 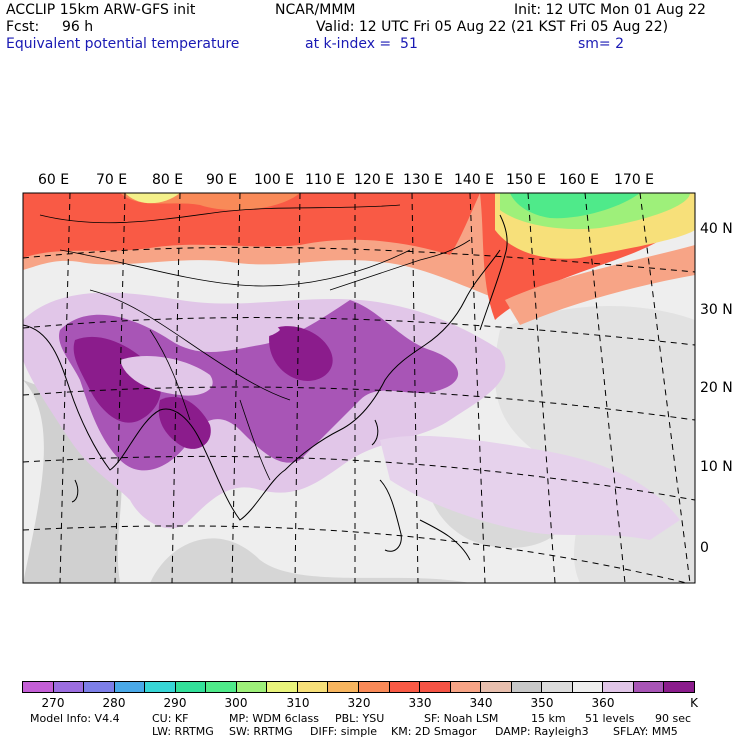 I want to click on fcst-value: 96 h, so click(x=78, y=27).